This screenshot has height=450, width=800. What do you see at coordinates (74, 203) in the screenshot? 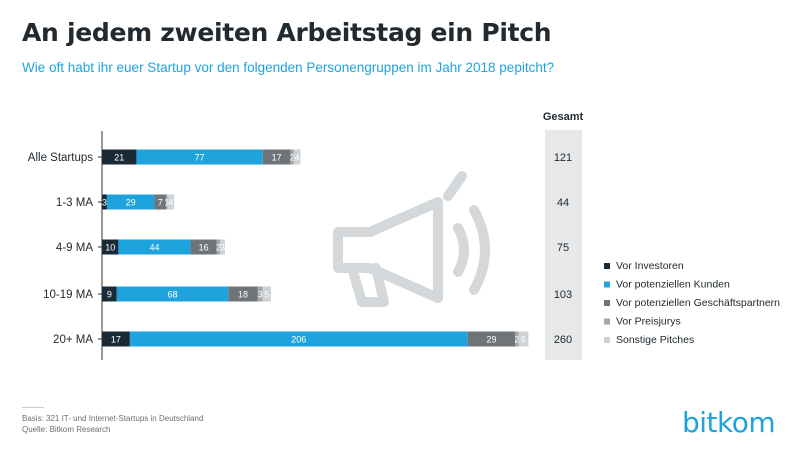
I see `category-label: 1-3 MA` at bounding box center [74, 203].